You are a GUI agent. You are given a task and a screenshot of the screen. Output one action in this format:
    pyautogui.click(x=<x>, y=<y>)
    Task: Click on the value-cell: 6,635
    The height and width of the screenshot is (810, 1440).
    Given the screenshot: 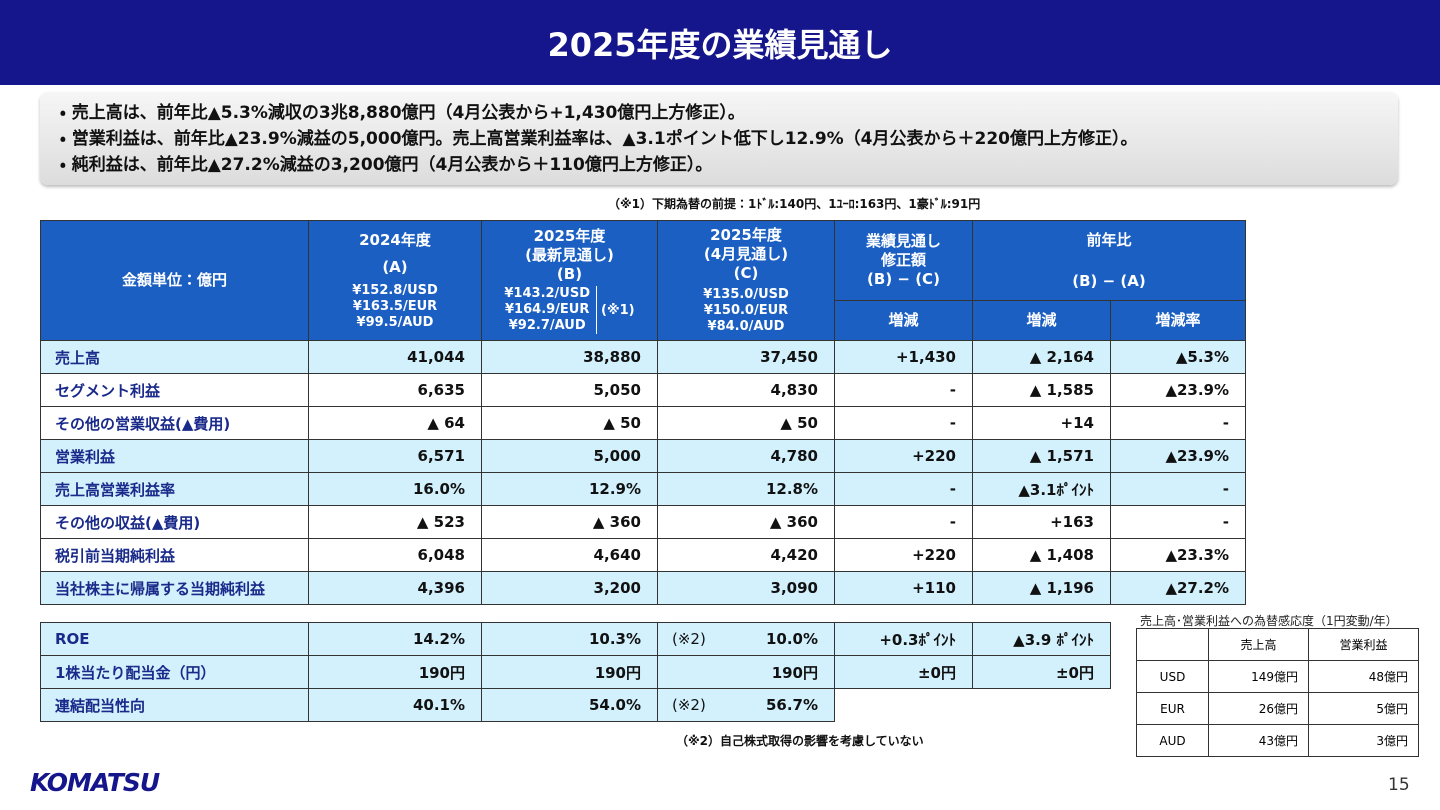 What is the action you would take?
    pyautogui.click(x=395, y=390)
    